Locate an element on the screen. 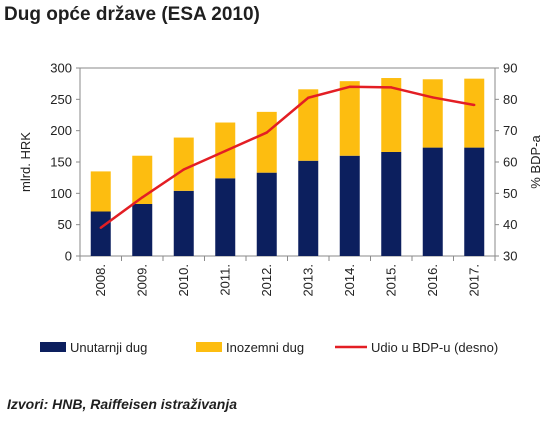 The width and height of the screenshot is (553, 424). y2-tick-label-3: 60 is located at coordinates (510, 162).